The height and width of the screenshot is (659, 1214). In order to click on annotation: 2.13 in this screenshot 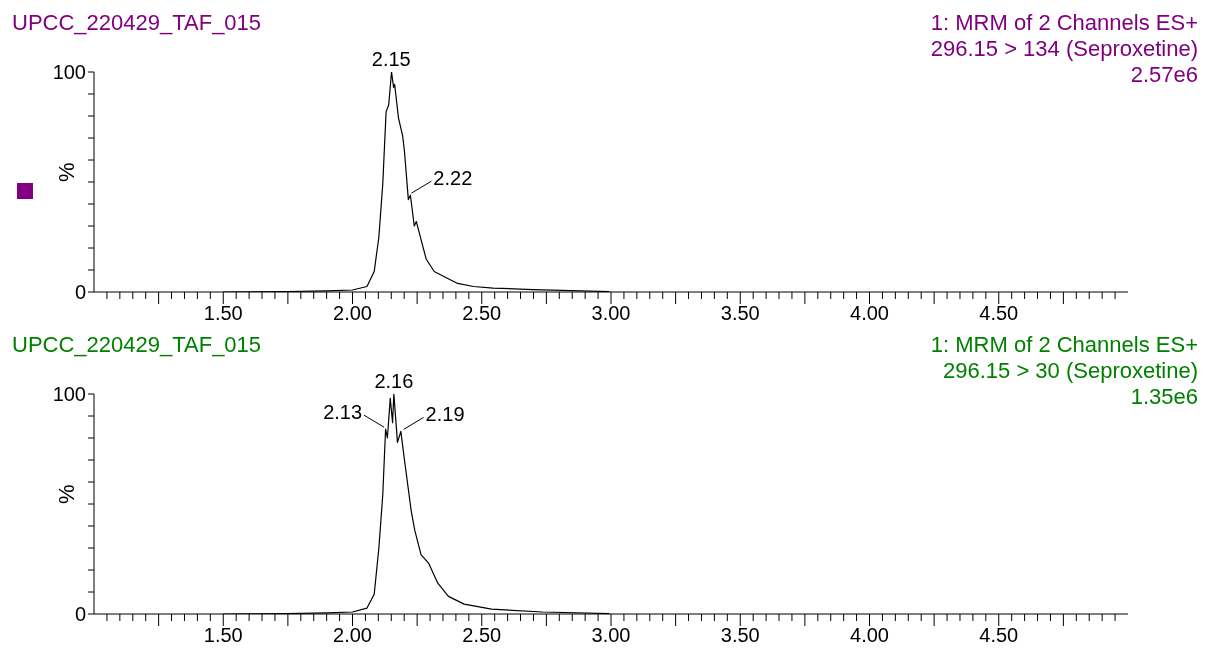, I will do `click(343, 412)`.